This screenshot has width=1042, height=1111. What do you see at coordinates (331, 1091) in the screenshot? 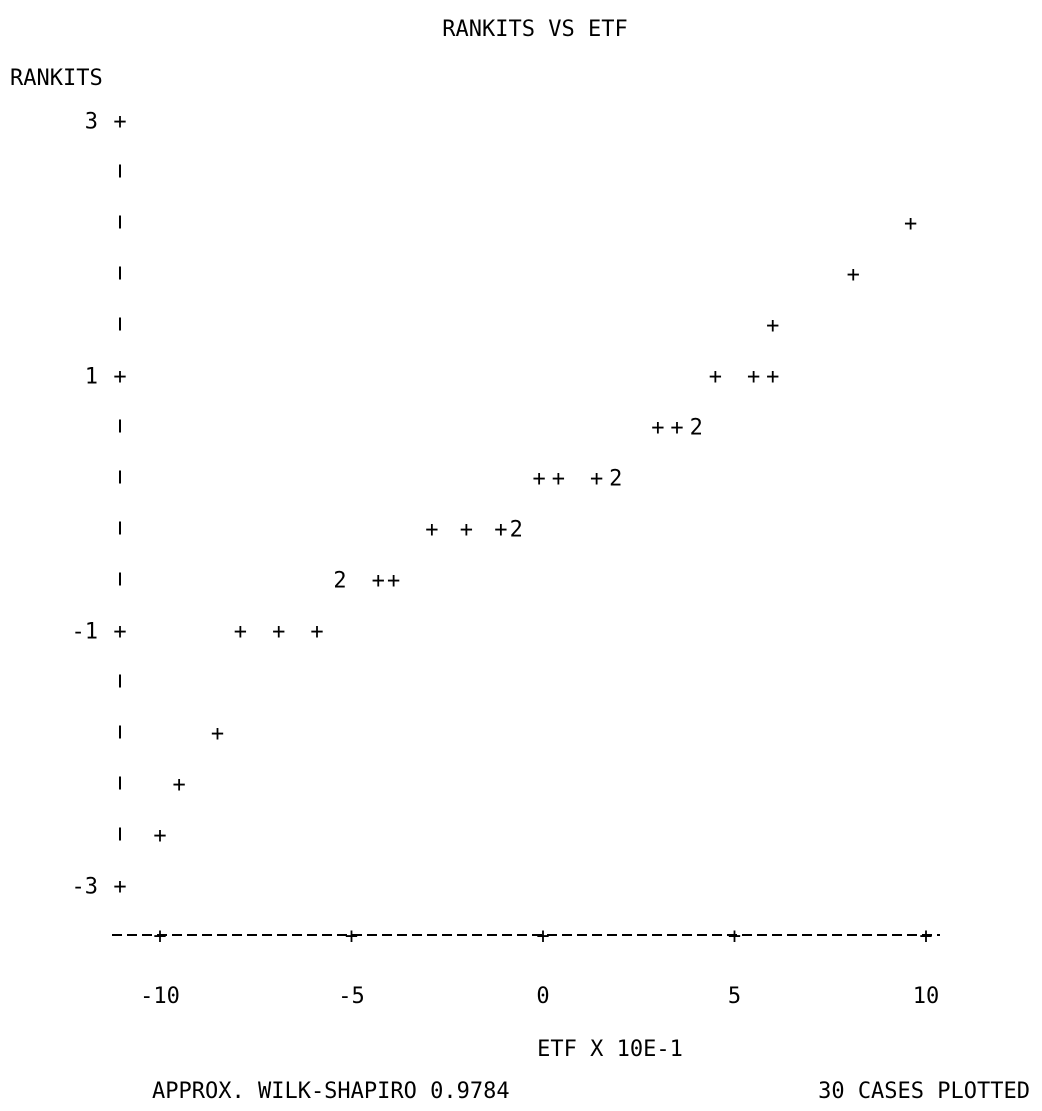
I see `wilk-shapiro-statistic: APPROX. WILK-SHAPIRO 0.9784` at bounding box center [331, 1091].